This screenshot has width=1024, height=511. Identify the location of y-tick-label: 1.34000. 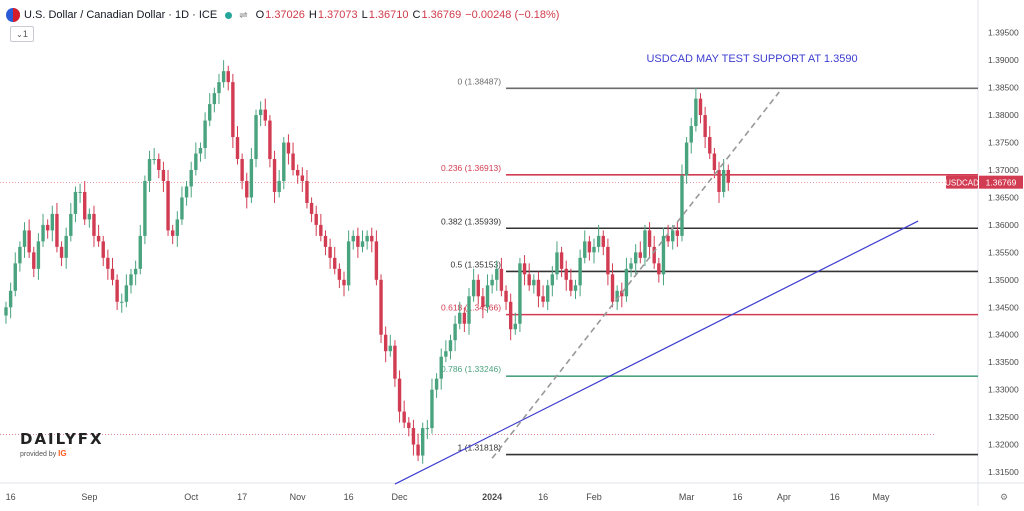
(1003, 335).